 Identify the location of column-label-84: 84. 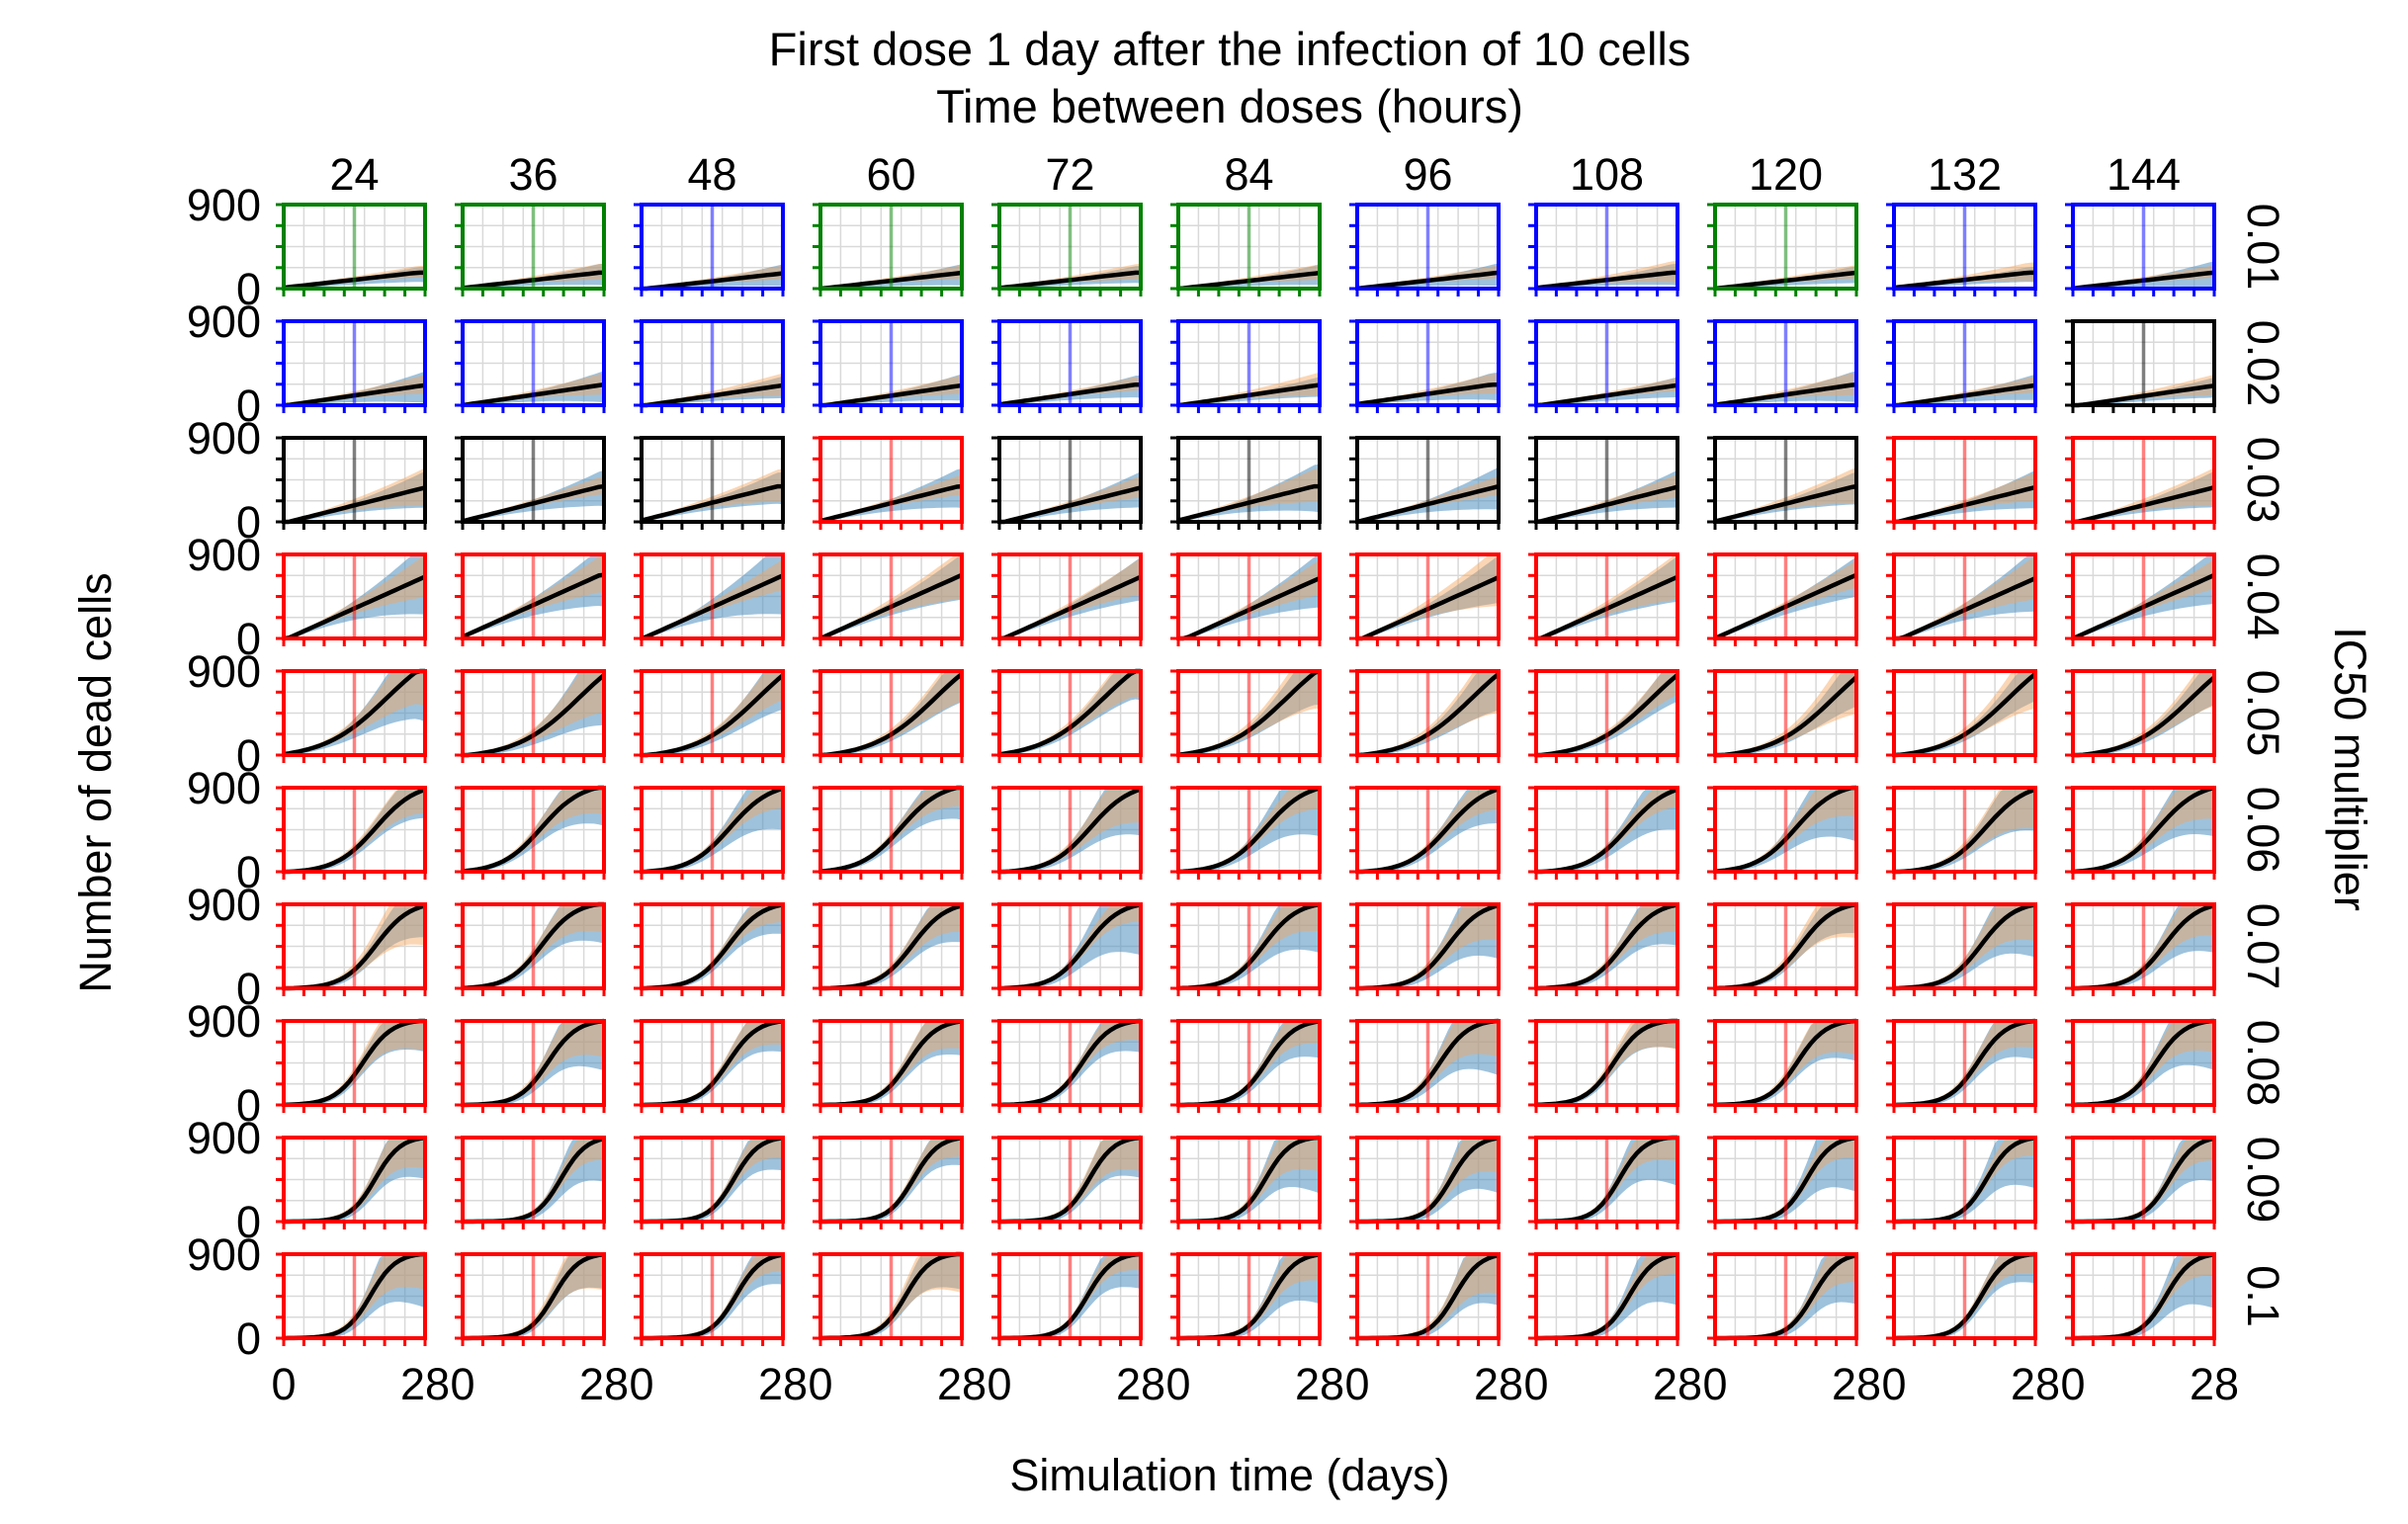
(1248, 174).